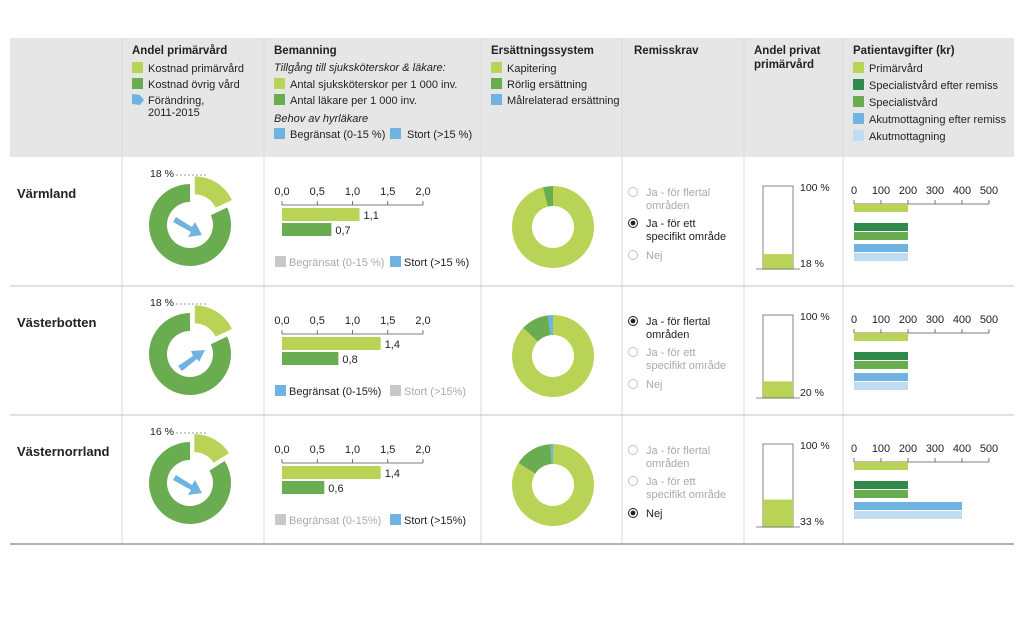 This screenshot has width=1024, height=619. I want to click on legend-label: Kostnad primärvård, so click(196, 69).